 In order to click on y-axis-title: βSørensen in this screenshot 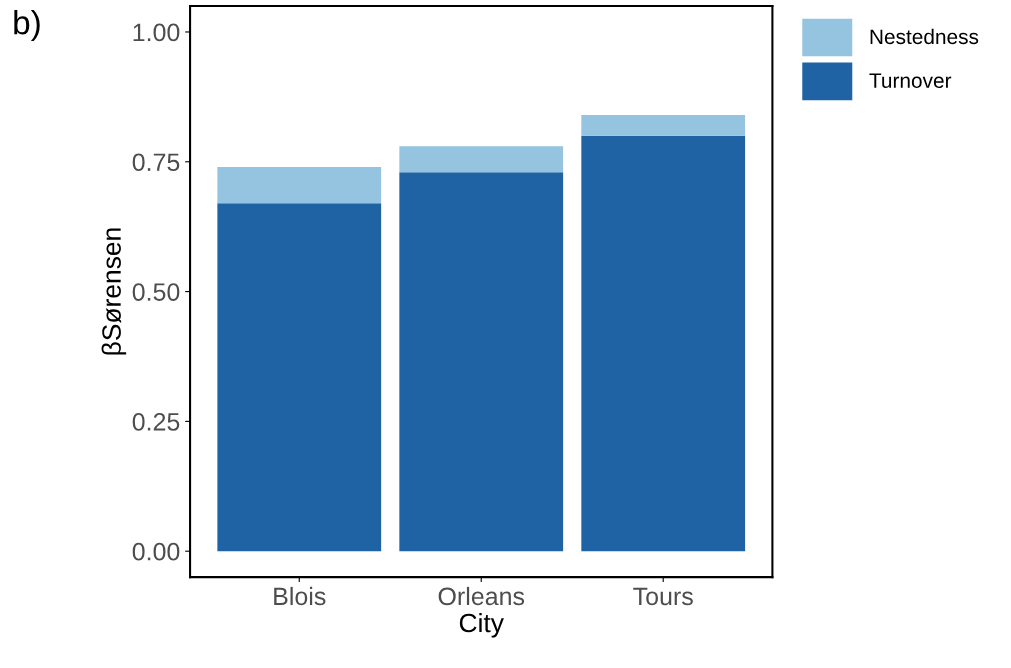, I will do `click(114, 291)`.